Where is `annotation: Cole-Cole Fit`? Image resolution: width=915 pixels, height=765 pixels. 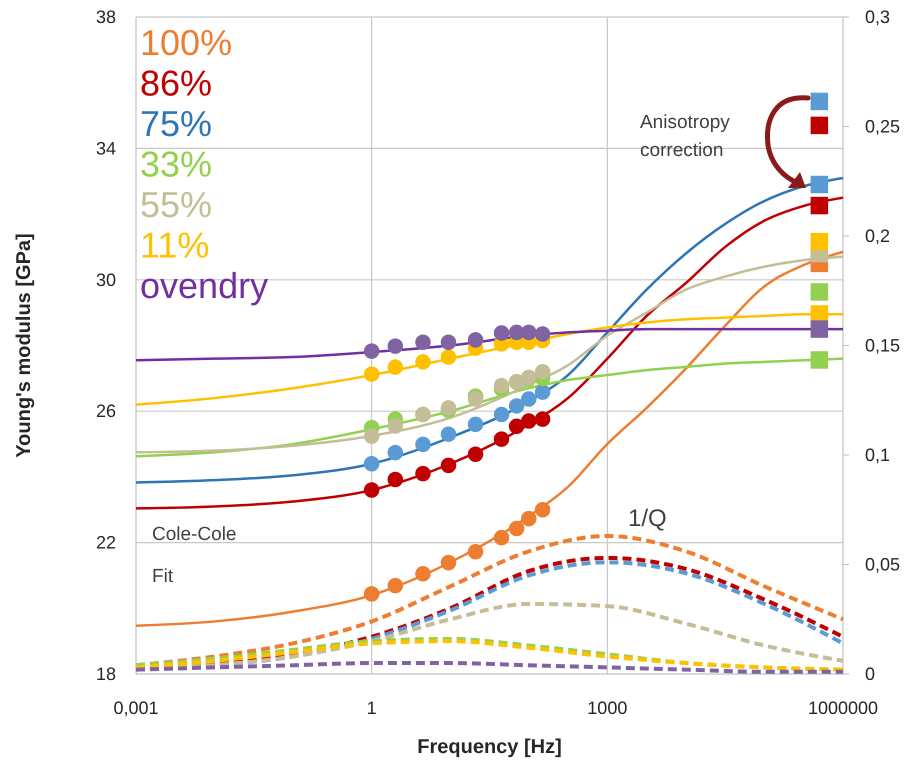 annotation: Cole-Cole Fit is located at coordinates (194, 555).